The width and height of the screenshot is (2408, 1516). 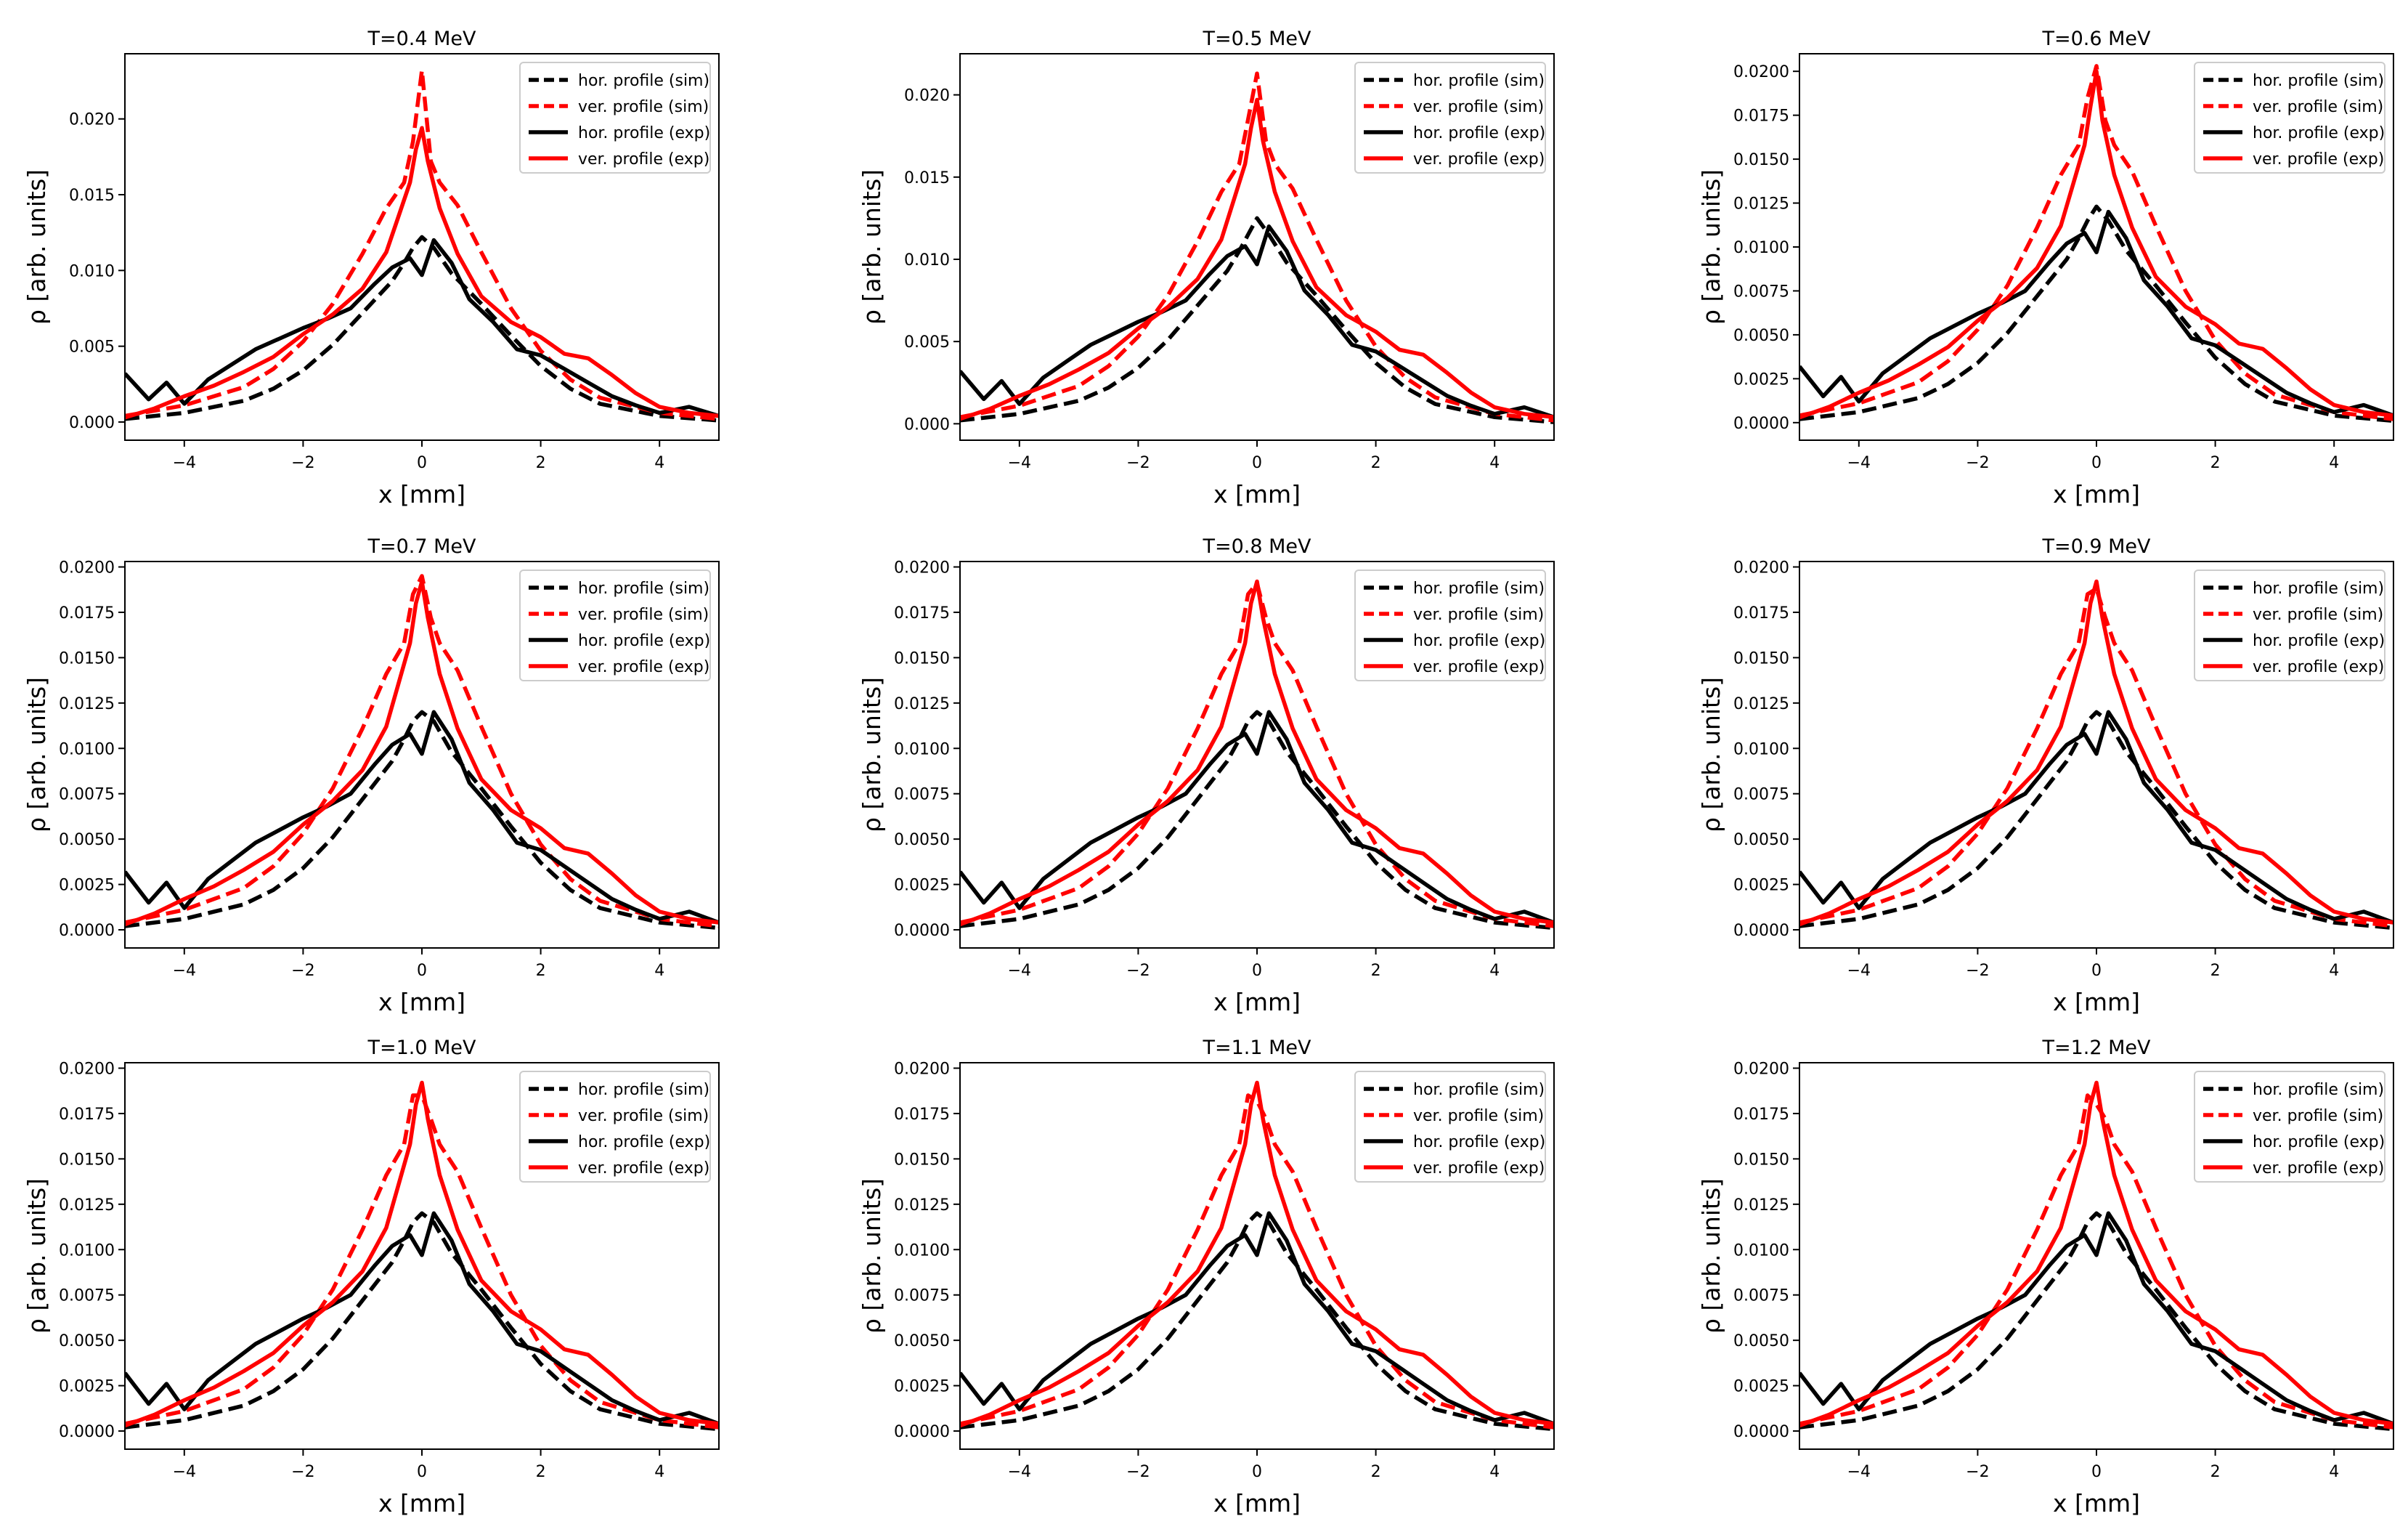 What do you see at coordinates (1761, 1341) in the screenshot?
I see `y-tick-label: 0.0050` at bounding box center [1761, 1341].